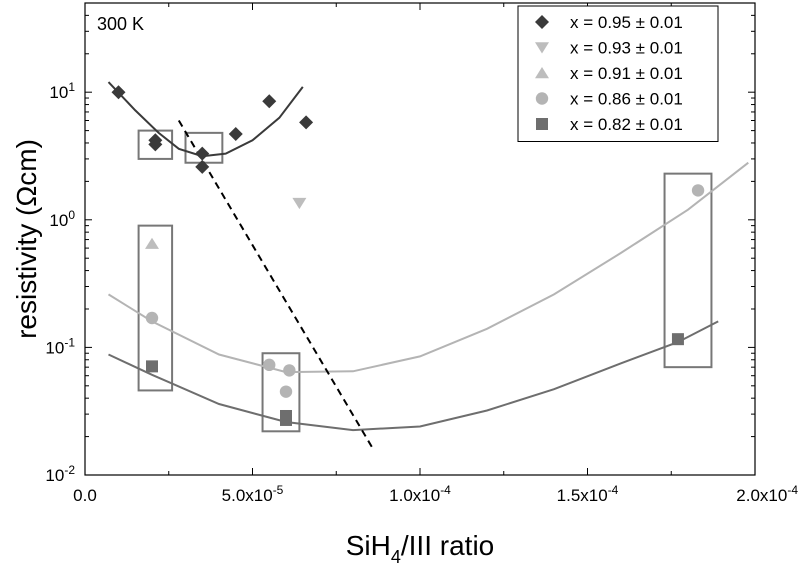  I want to click on y-tick-label: 10⁻², so click(60, 474).